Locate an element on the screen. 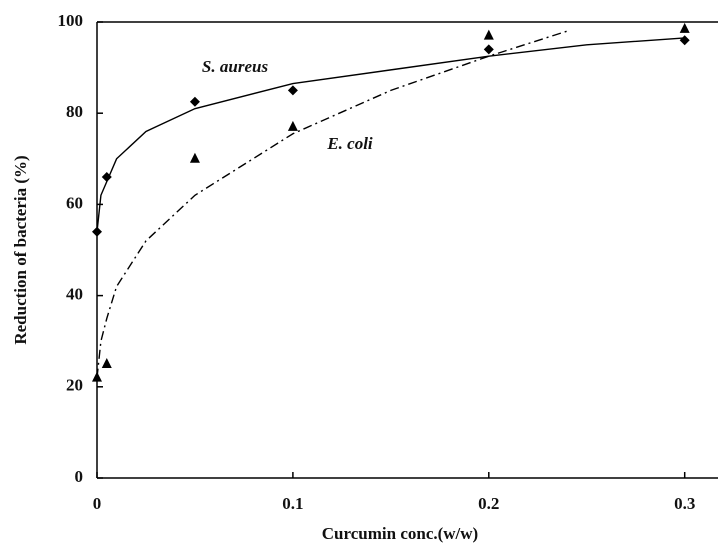 The height and width of the screenshot is (549, 720). y-tick-label: 20 is located at coordinates (74, 385).